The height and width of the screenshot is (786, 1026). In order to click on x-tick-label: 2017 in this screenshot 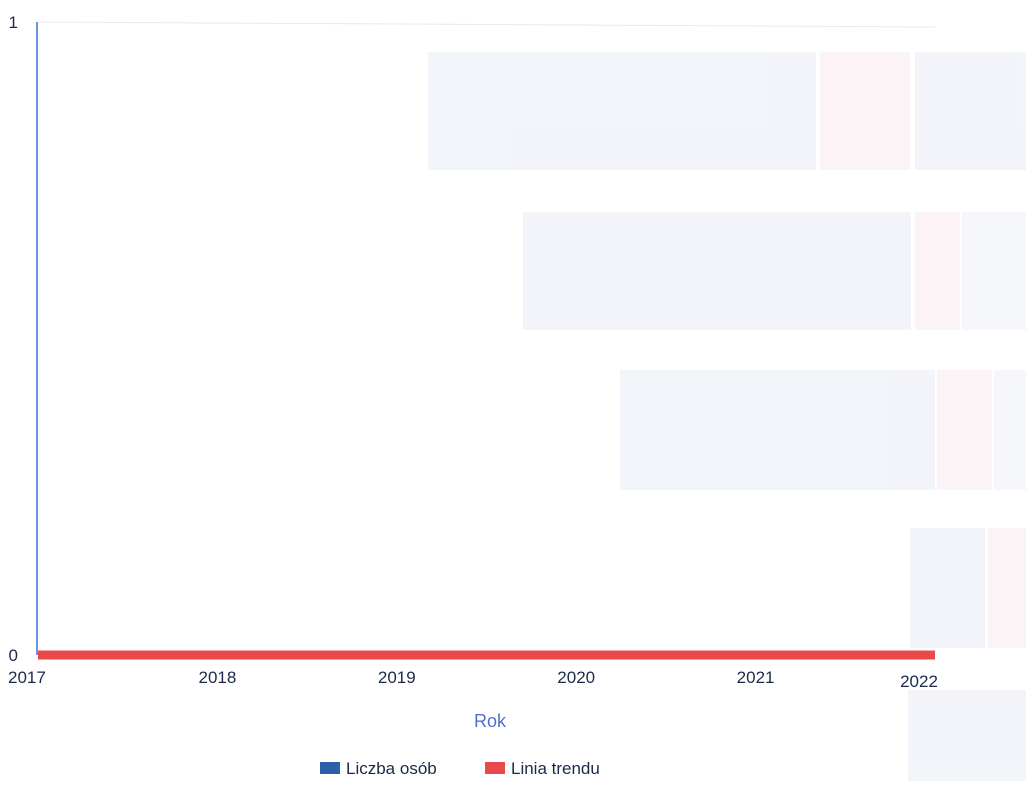, I will do `click(27, 677)`.